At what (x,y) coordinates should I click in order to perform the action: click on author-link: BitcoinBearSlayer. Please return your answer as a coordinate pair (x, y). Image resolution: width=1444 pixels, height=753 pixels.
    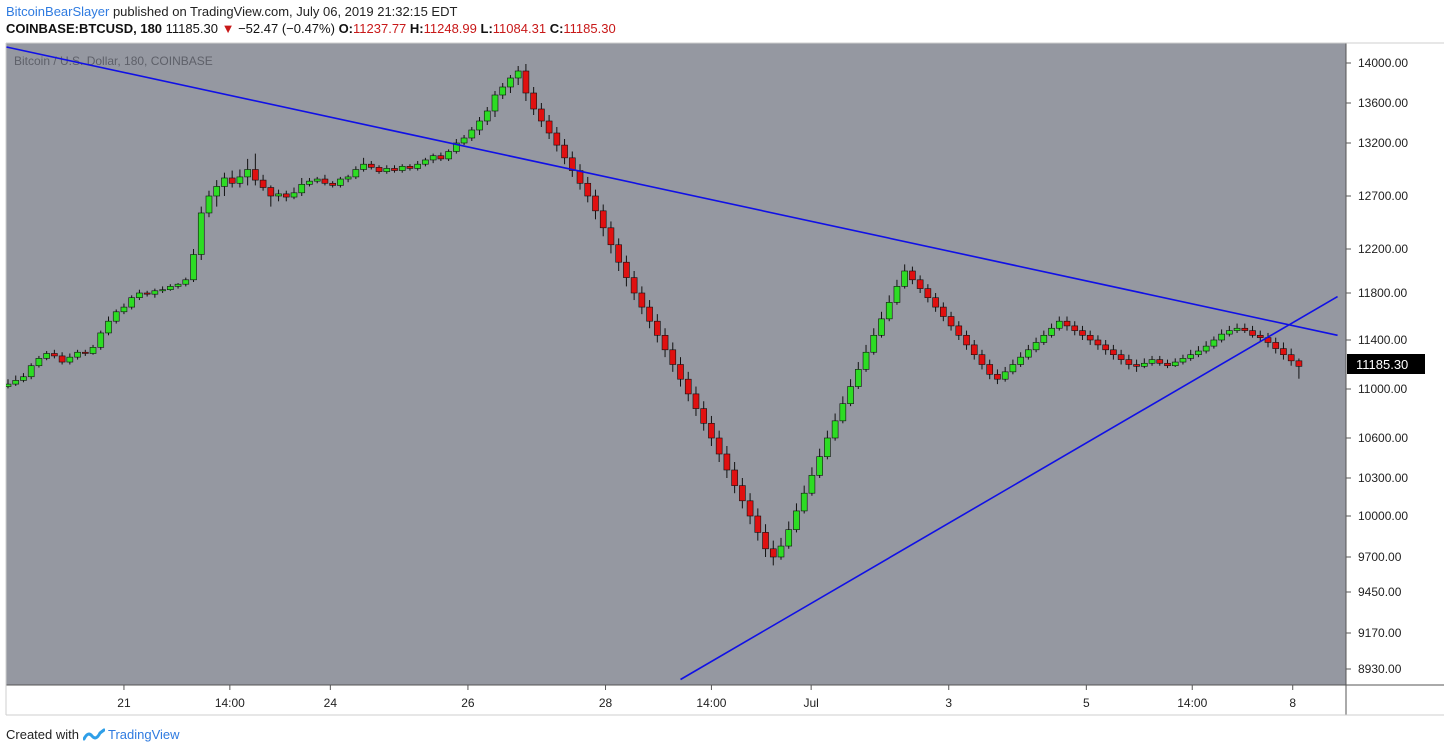
    Looking at the image, I should click on (58, 11).